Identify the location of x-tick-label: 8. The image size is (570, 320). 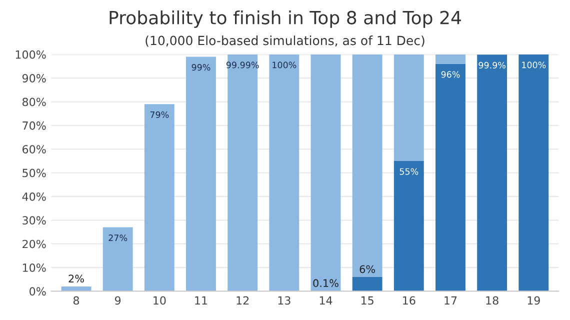
(76, 300).